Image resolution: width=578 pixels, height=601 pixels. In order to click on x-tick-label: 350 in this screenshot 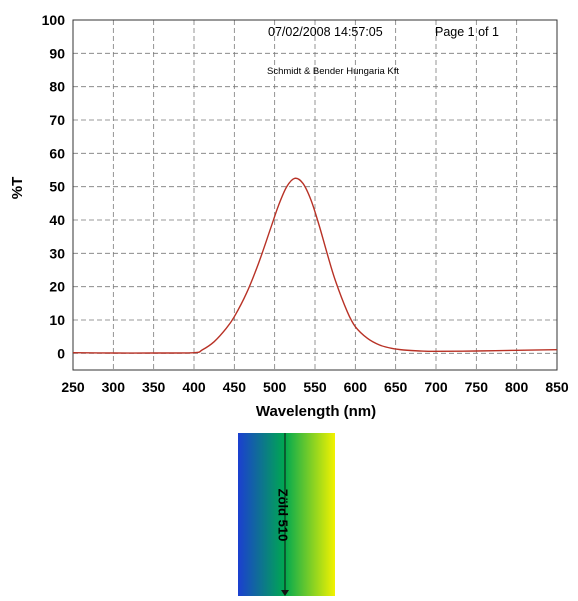, I will do `click(154, 387)`.